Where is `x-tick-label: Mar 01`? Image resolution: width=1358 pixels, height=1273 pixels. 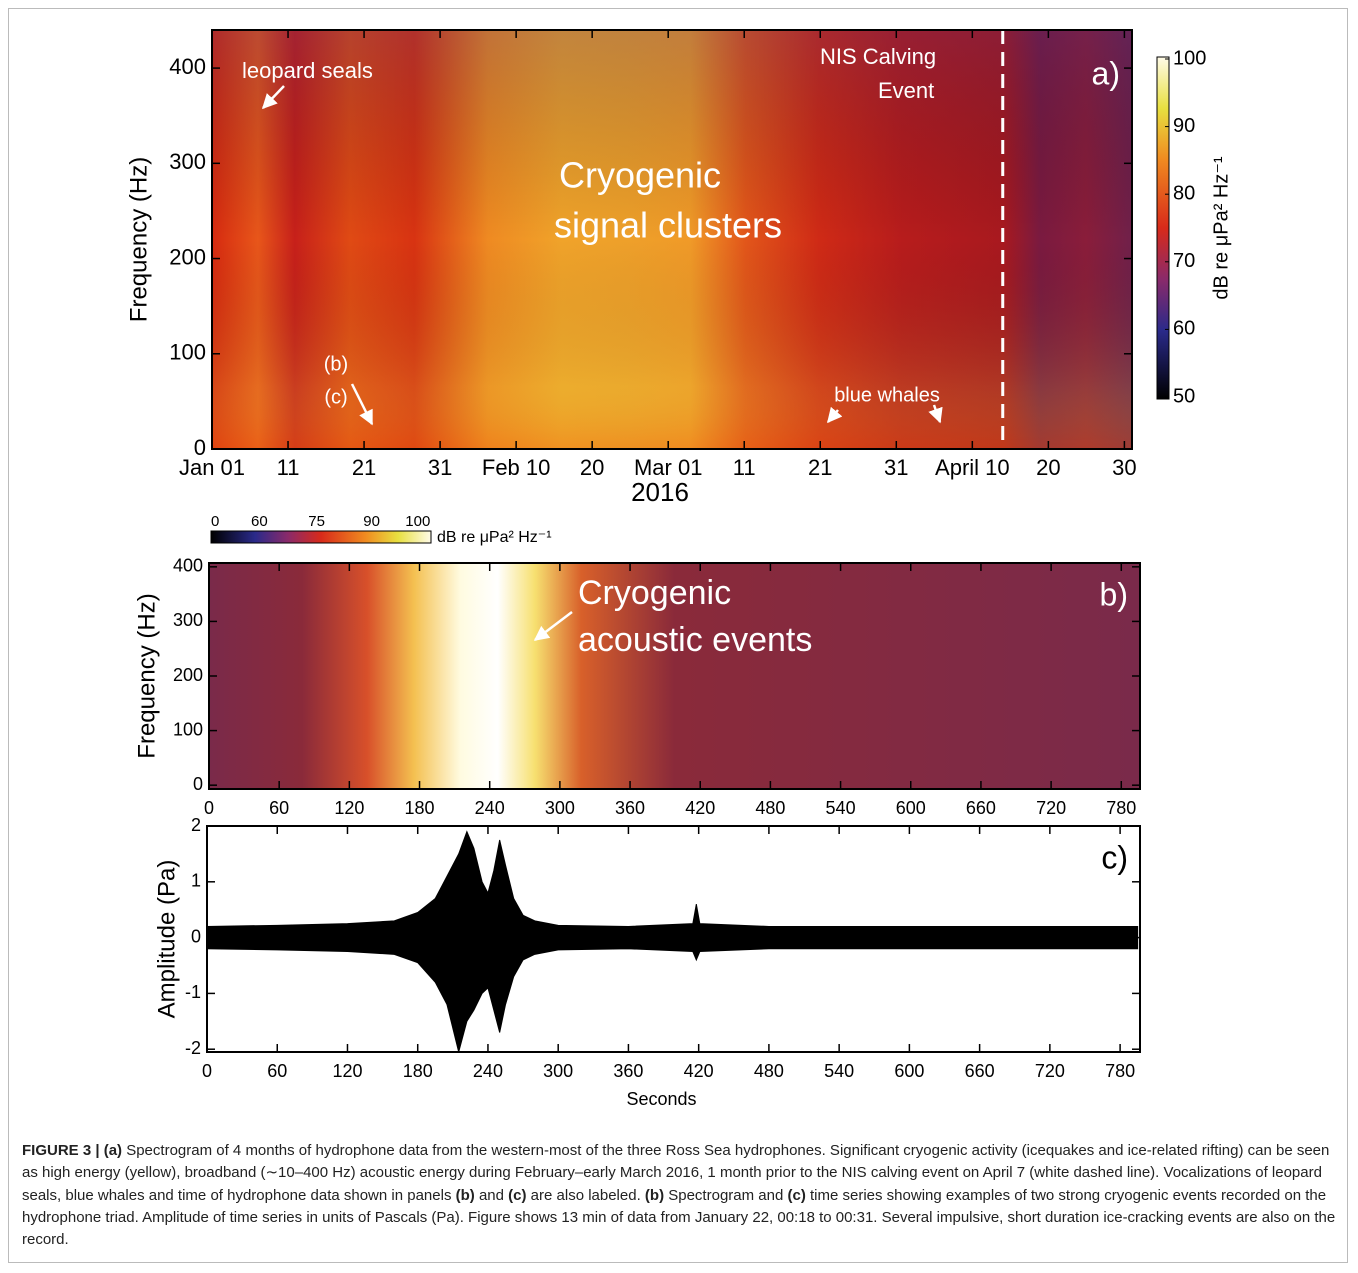 x-tick-label: Mar 01 is located at coordinates (668, 467).